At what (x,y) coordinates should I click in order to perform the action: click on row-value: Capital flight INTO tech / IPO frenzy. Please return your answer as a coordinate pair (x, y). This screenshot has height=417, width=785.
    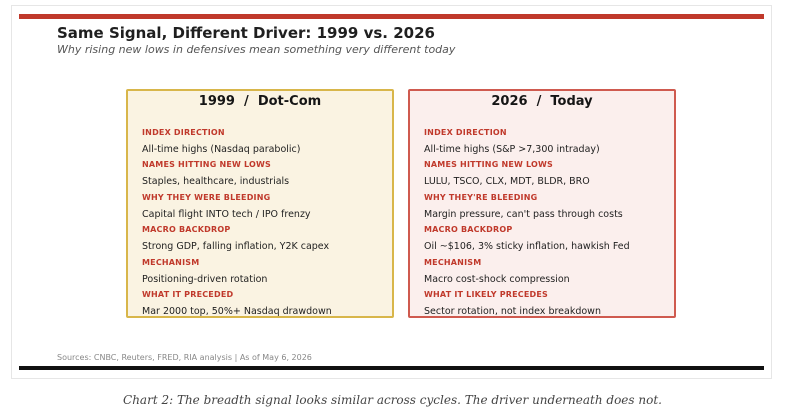
    Looking at the image, I should click on (226, 214).